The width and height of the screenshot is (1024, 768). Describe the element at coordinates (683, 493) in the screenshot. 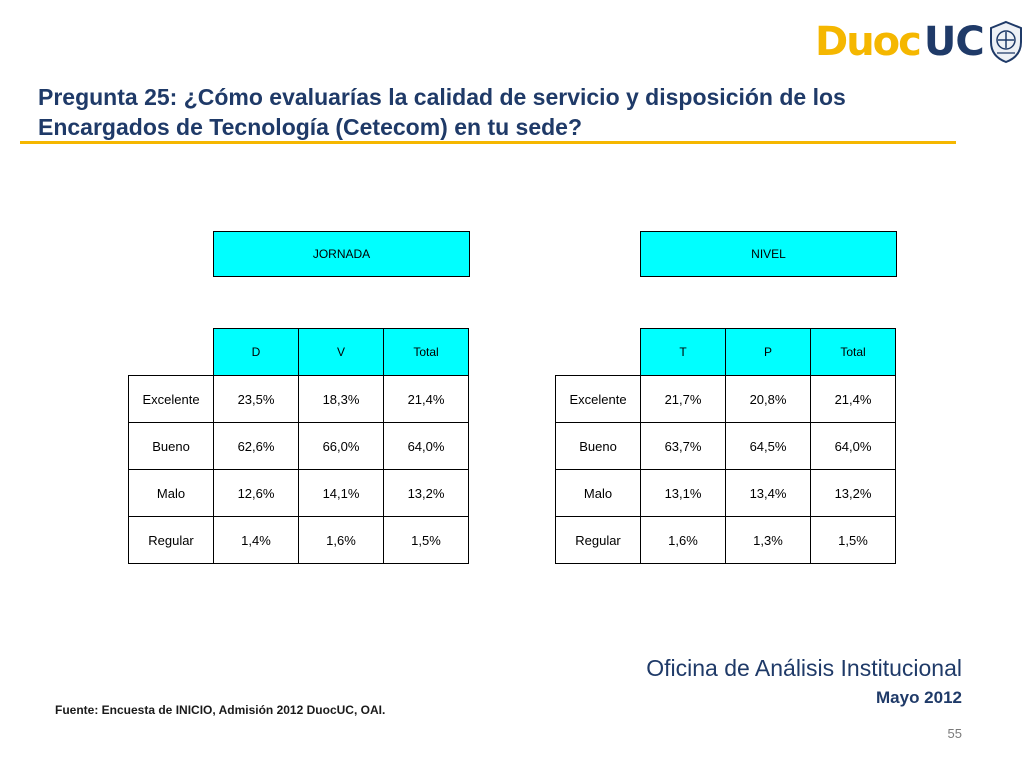

I see `table-cell: 13,1%` at that location.